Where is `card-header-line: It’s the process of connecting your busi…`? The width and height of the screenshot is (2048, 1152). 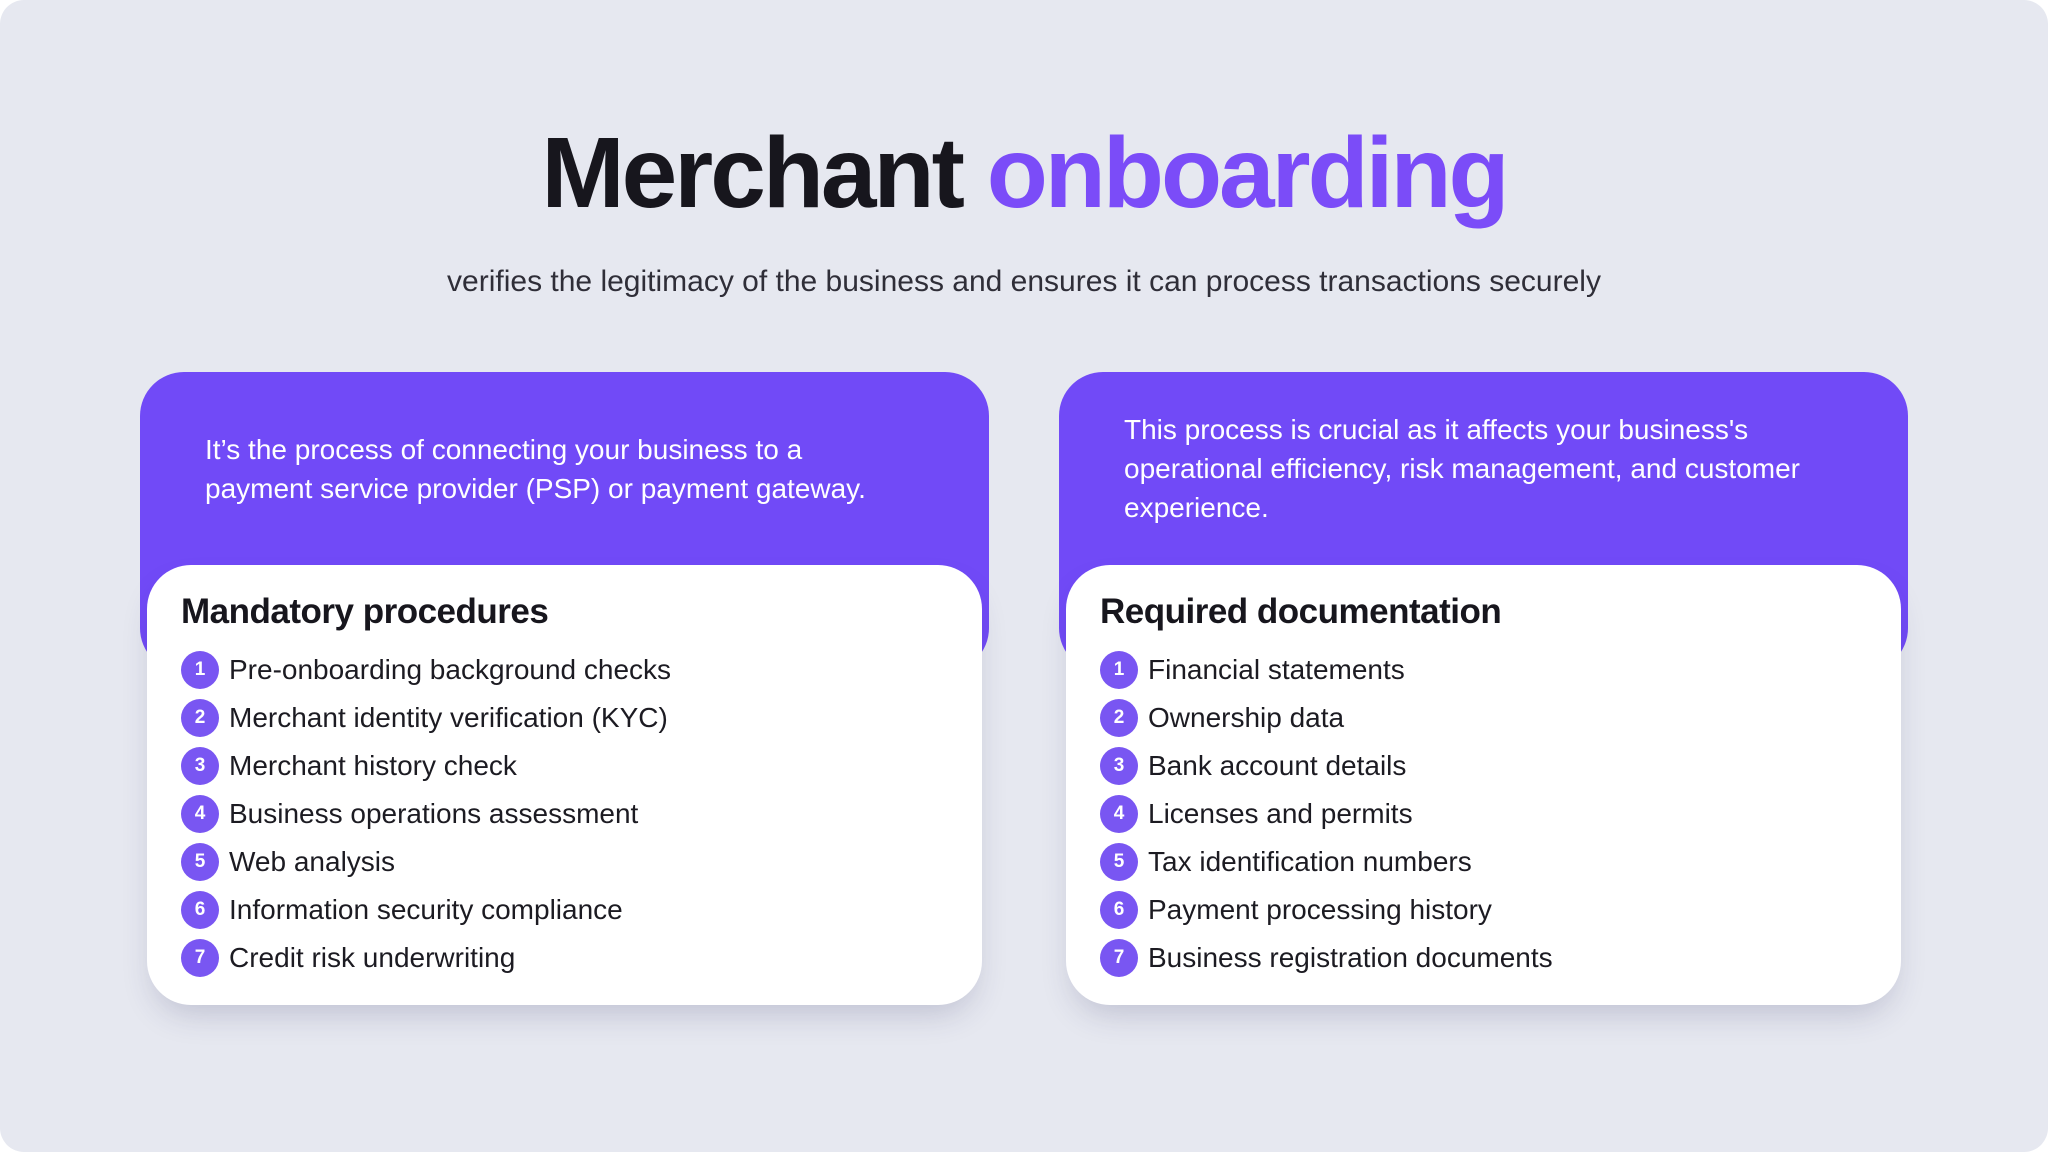
card-header-line: It’s the process of connecting your busi… is located at coordinates (504, 449).